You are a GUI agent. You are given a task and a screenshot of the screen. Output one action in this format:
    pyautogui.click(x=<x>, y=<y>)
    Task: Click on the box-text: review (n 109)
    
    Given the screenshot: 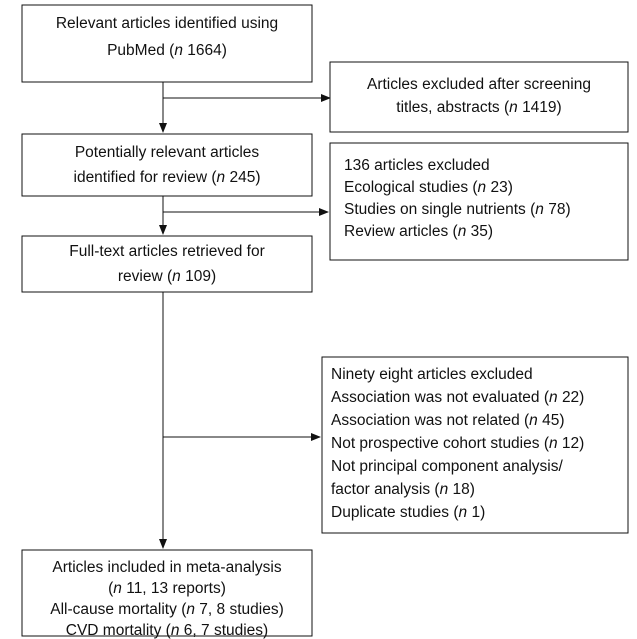 What is the action you would take?
    pyautogui.click(x=167, y=276)
    